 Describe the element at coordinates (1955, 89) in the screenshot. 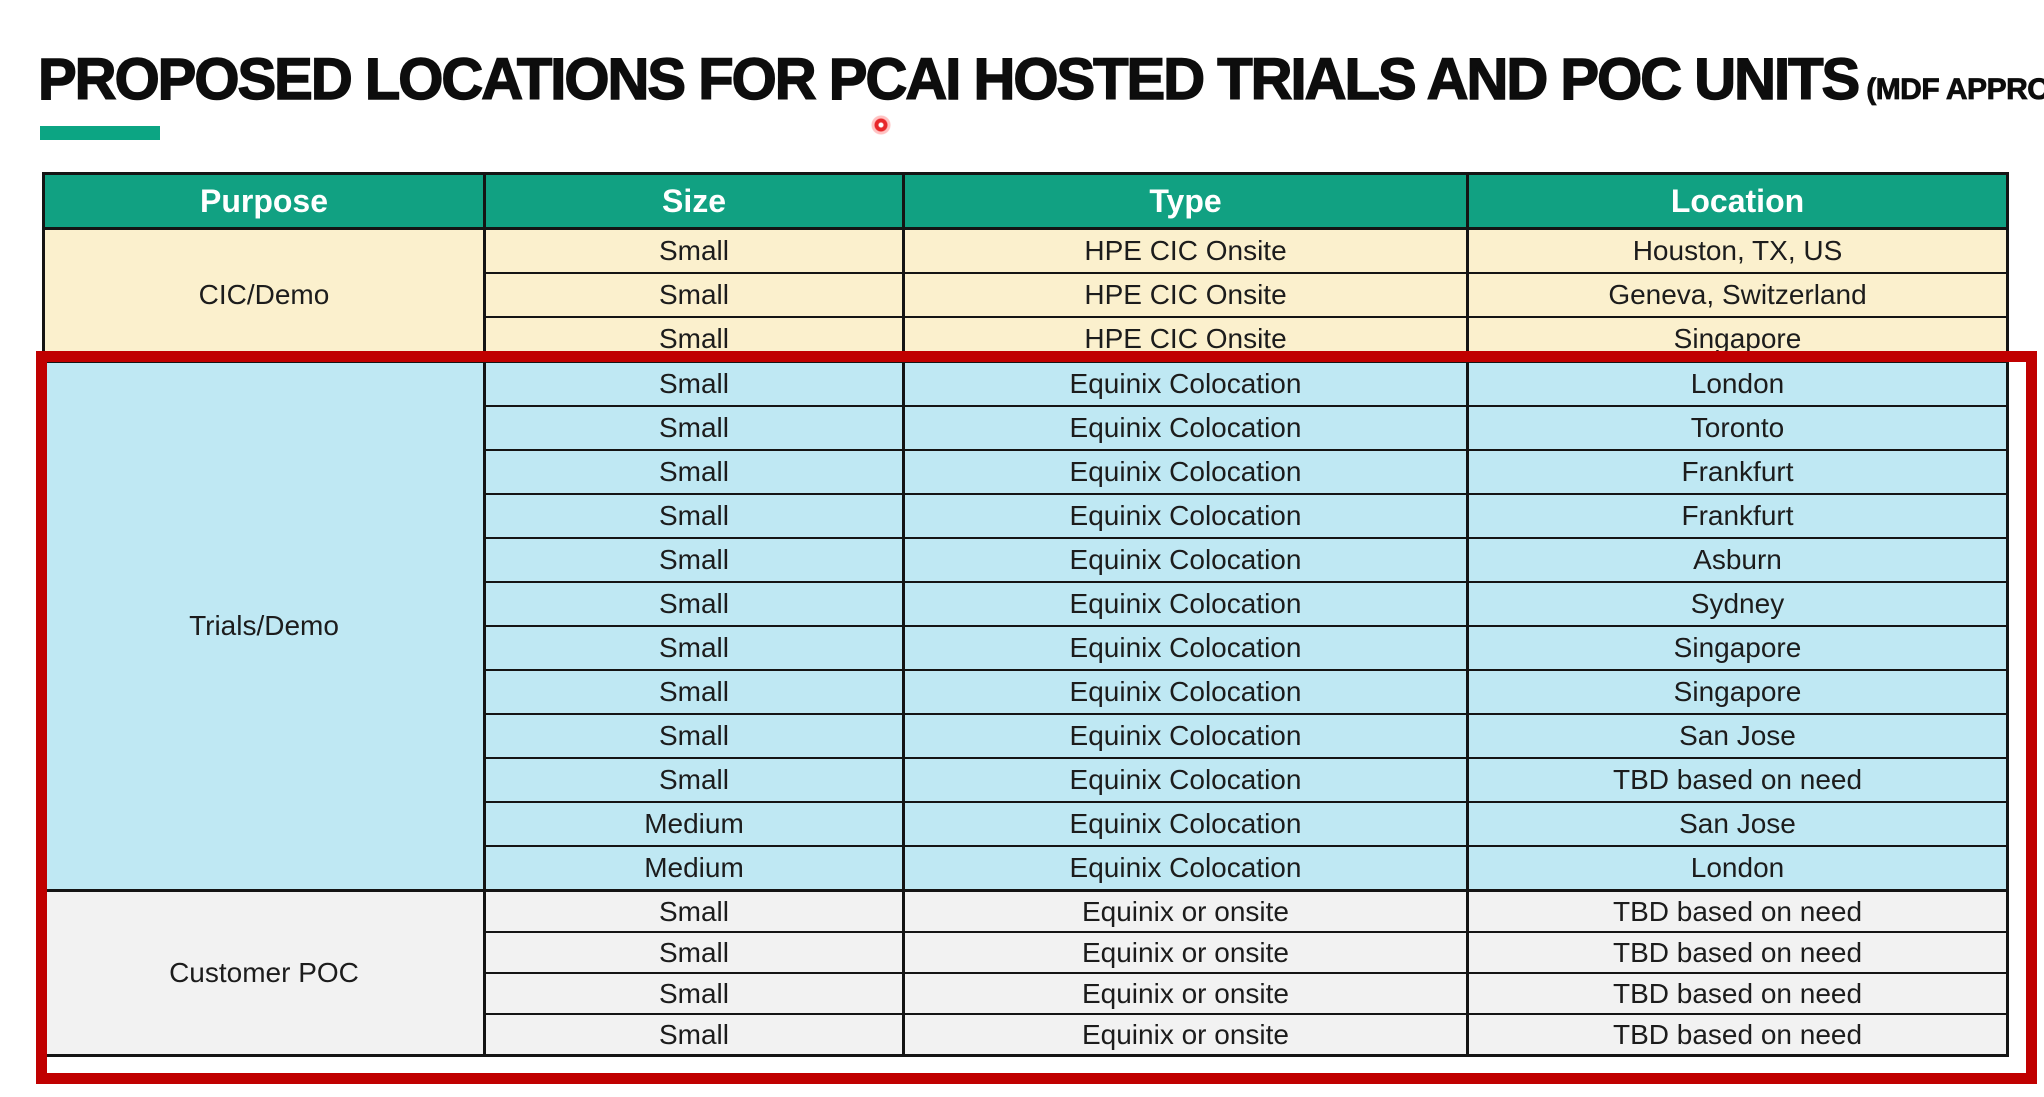

I see `page-title-suffix: (MDF APPROVED)` at that location.